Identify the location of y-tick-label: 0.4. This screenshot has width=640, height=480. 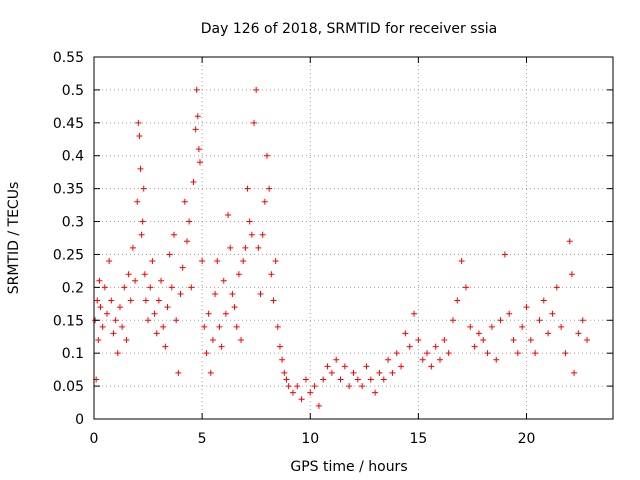
(73, 157).